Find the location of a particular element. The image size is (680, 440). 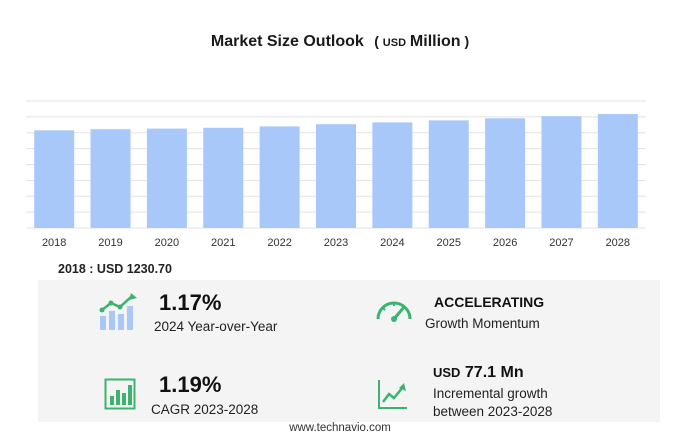

x-tick-label-2025: 2025 is located at coordinates (448, 243).